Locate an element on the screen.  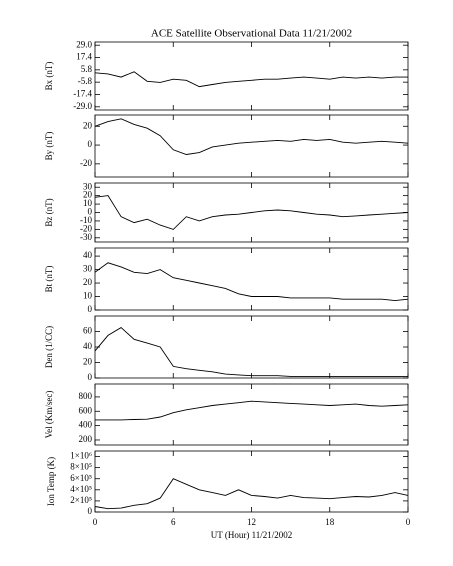
y-axis-label: Bx (nT) is located at coordinates (49, 76).